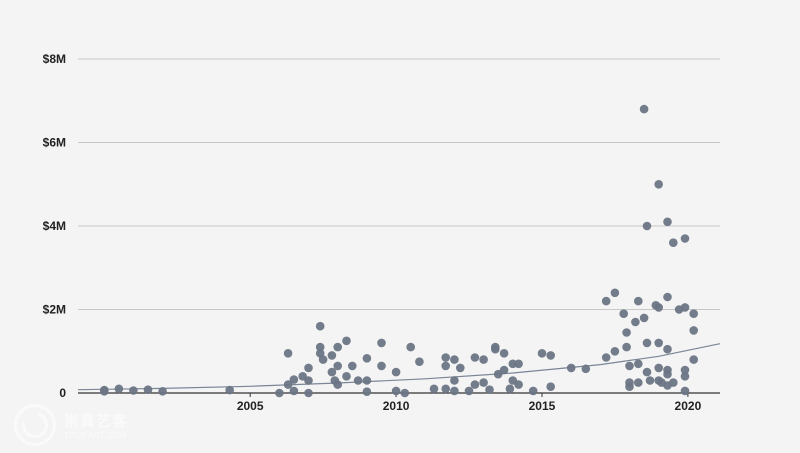  What do you see at coordinates (688, 406) in the screenshot?
I see `x-tick-label: 2020` at bounding box center [688, 406].